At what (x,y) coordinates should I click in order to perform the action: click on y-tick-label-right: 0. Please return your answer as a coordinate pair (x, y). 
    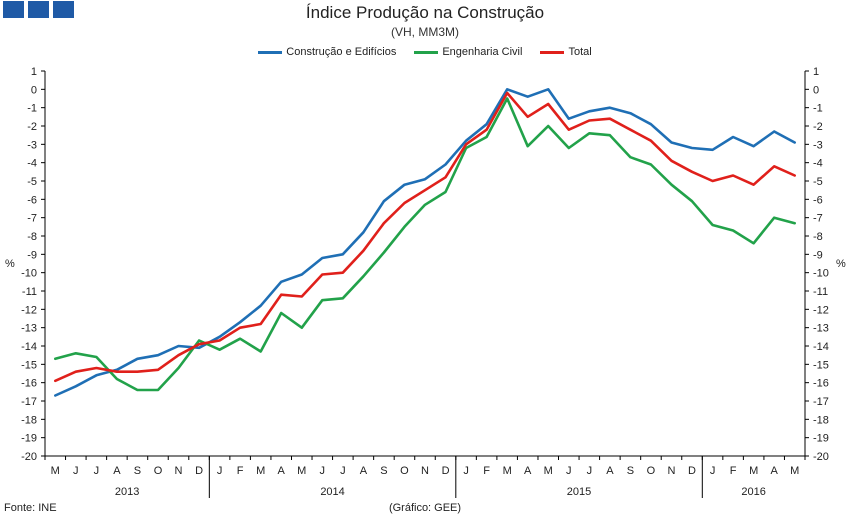
    Looking at the image, I should click on (816, 90).